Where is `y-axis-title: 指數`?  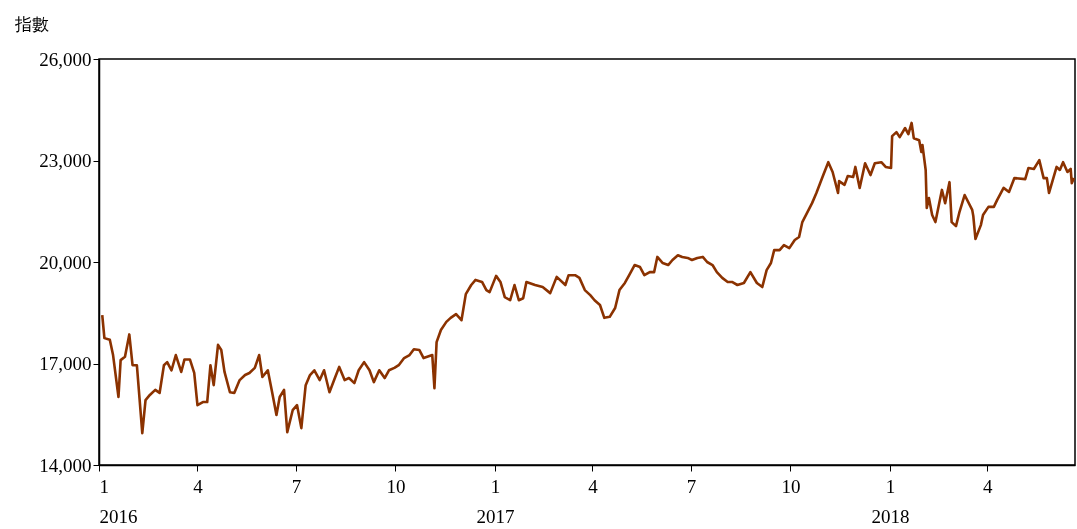
y-axis-title: 指數 is located at coordinates (31, 23).